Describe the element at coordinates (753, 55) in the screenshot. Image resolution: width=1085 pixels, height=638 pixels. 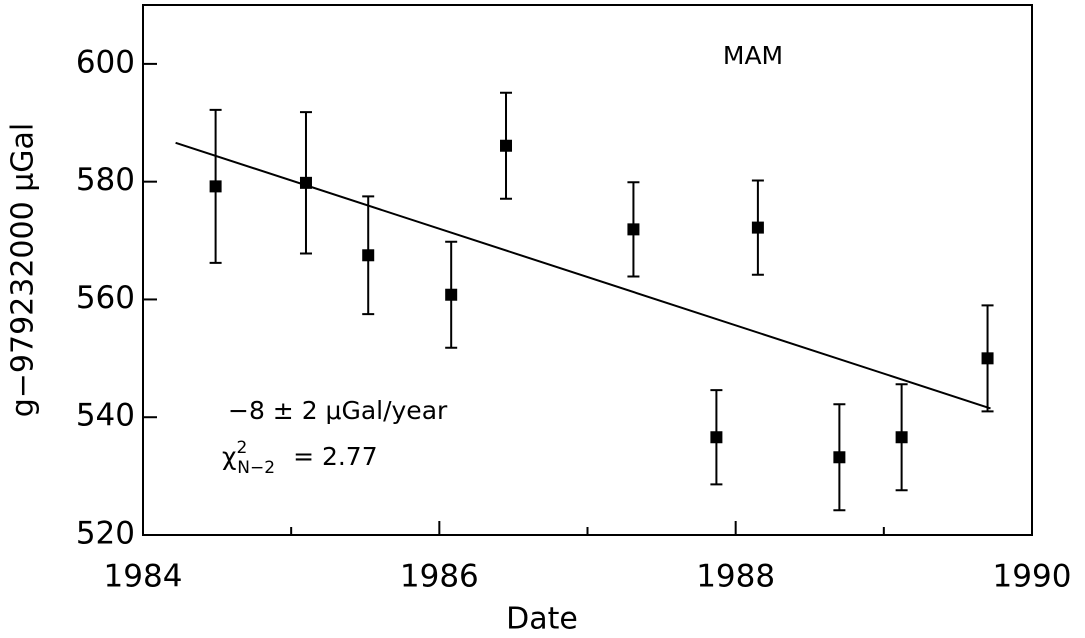
I see `annotation: MAM` at that location.